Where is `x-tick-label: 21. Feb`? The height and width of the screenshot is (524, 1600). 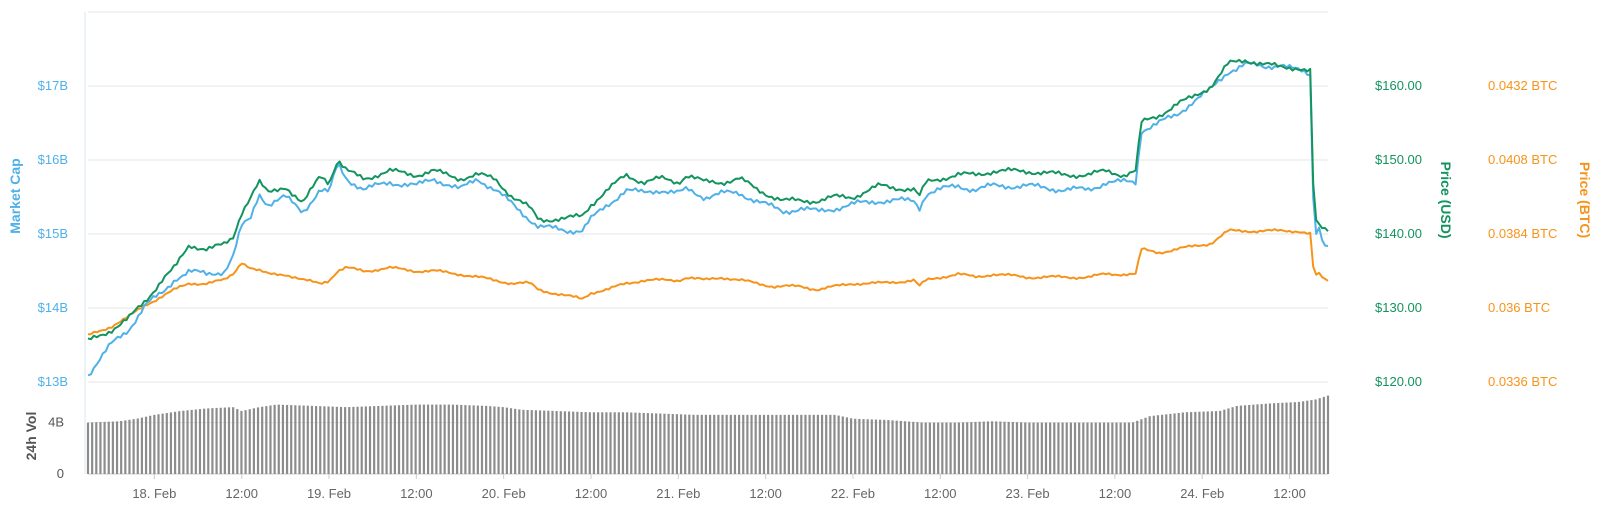
x-tick-label: 21. Feb is located at coordinates (678, 493).